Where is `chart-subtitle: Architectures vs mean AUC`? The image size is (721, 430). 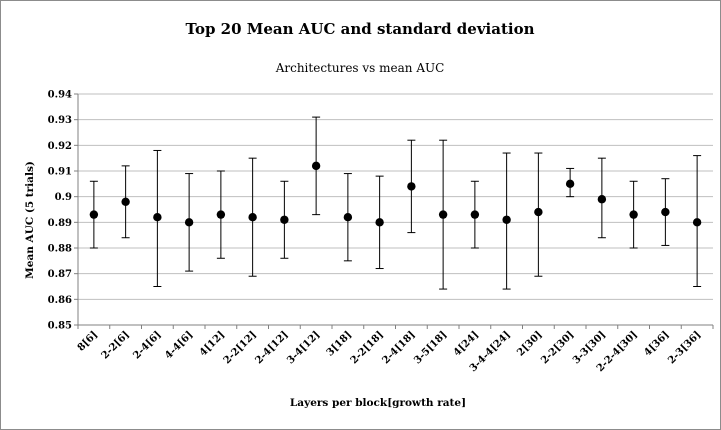 chart-subtitle: Architectures vs mean AUC is located at coordinates (360, 68).